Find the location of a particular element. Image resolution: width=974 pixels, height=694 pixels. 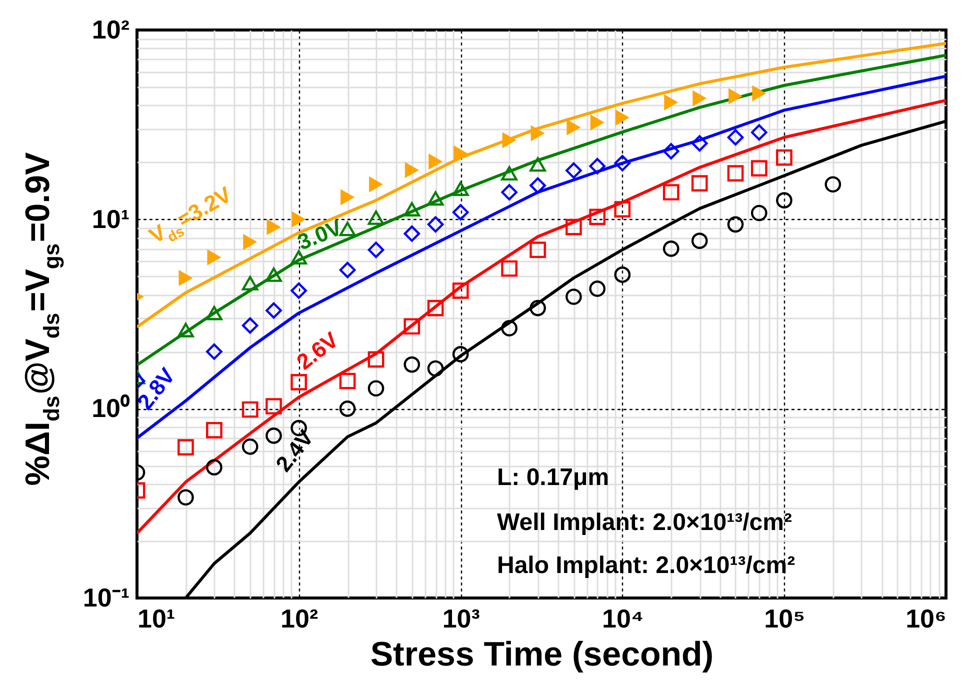

x-tick-label: 10¹ is located at coordinates (157, 619).